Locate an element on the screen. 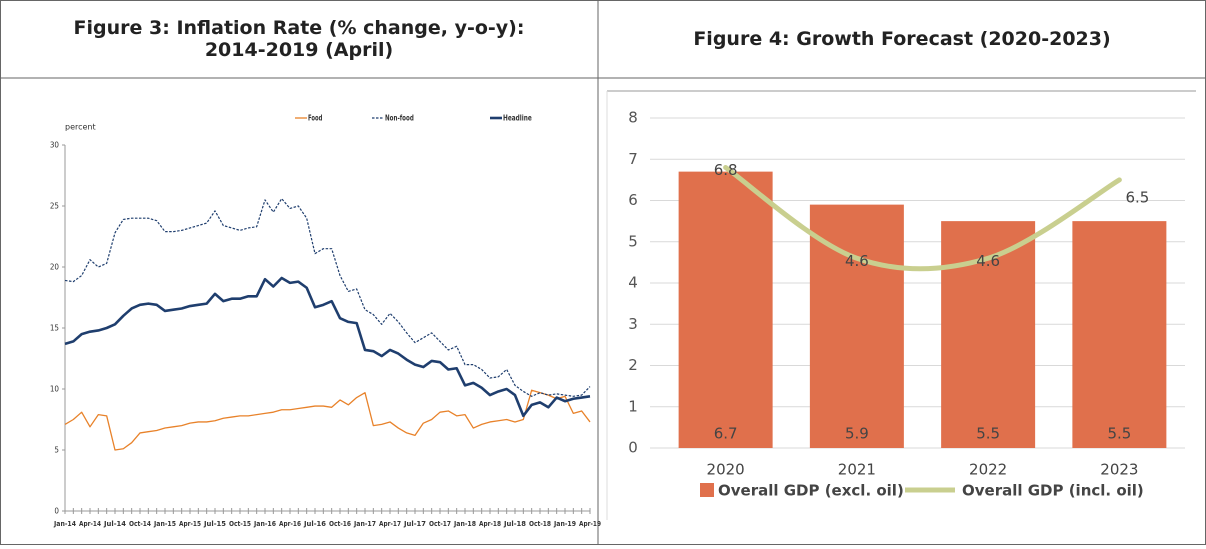 The height and width of the screenshot is (549, 1206). y-tick-label: 6 is located at coordinates (633, 200).